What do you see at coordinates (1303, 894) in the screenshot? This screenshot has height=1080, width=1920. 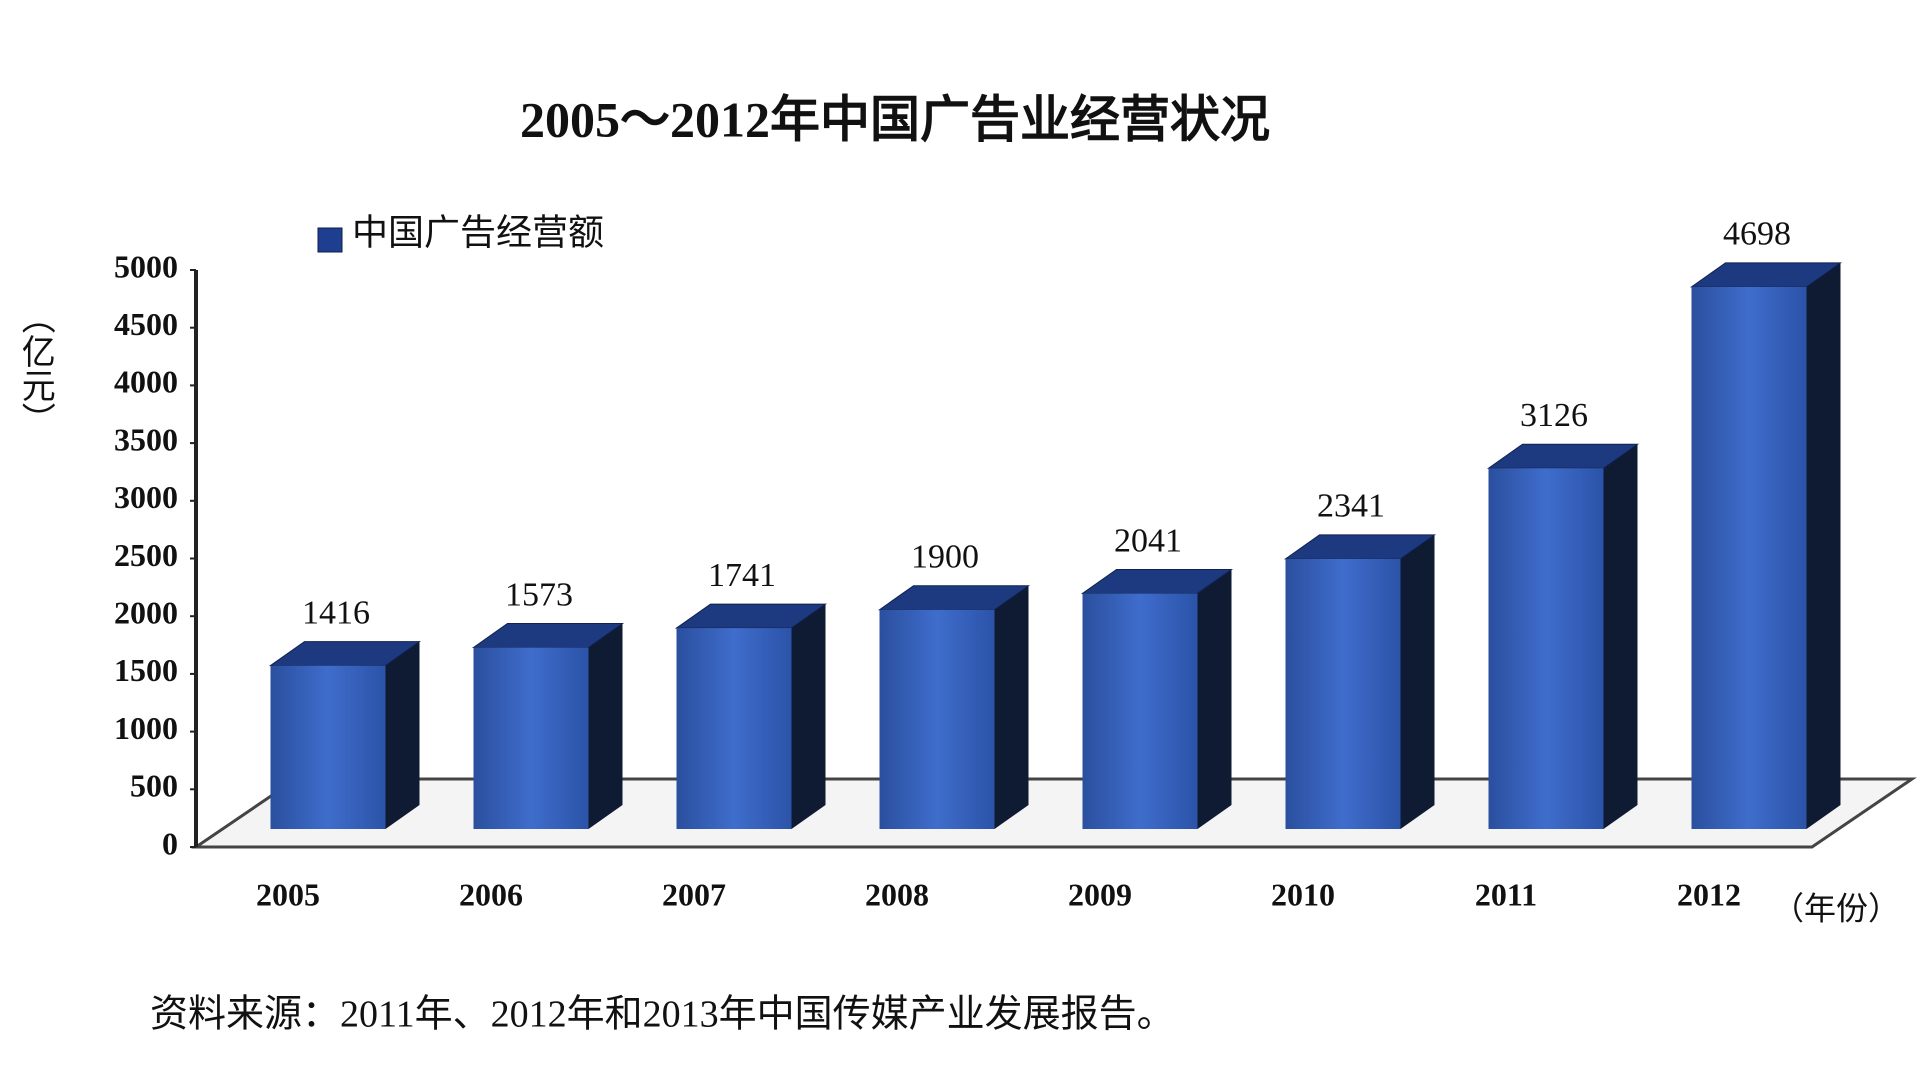 I see `x-tick-label: 2010` at bounding box center [1303, 894].